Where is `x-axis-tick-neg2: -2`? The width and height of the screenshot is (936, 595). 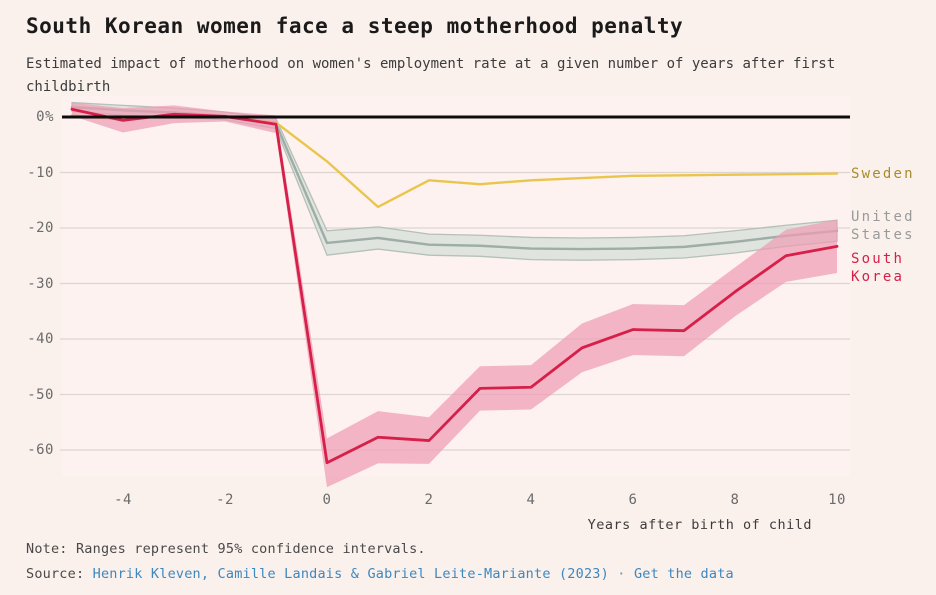
x-axis-tick-neg2: -2 is located at coordinates (225, 500).